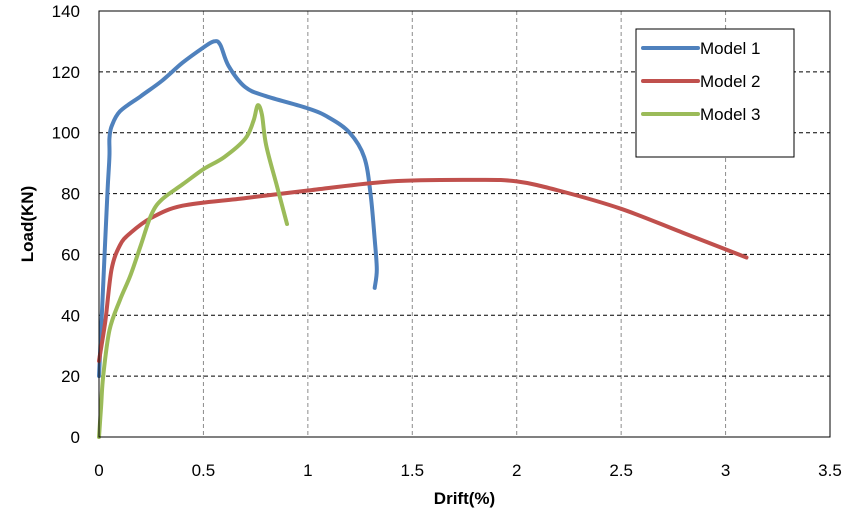 The width and height of the screenshot is (852, 515). I want to click on x-axis-ticks: 0 0.5 1 1.5 2 2.5 3 3.5, so click(468, 470).